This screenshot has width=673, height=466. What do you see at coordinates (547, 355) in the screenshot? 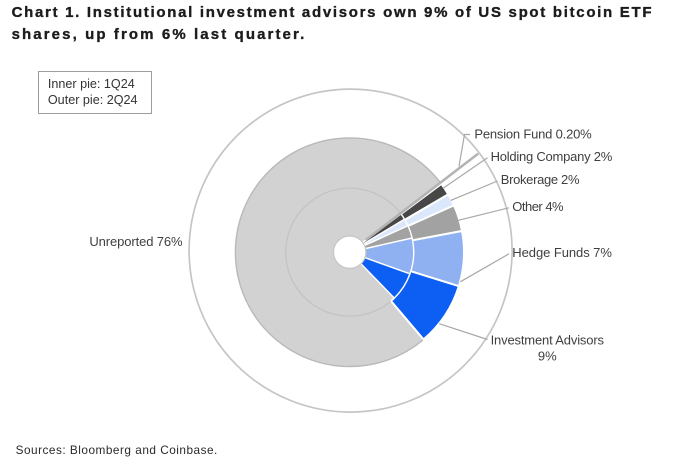
I see `svg-text: 9%` at bounding box center [547, 355].